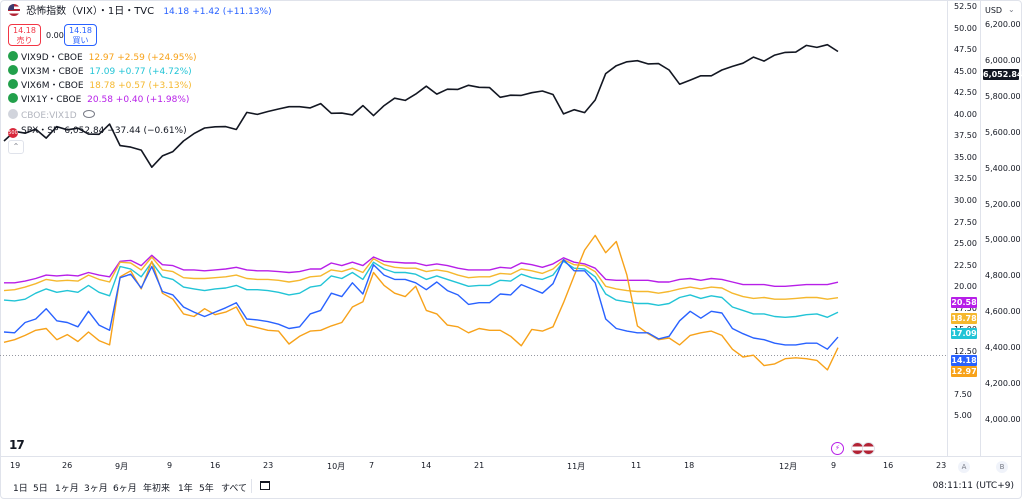  What do you see at coordinates (1003, 240) in the screenshot?
I see `right-axis-tick: 5,000.00` at bounding box center [1003, 240].